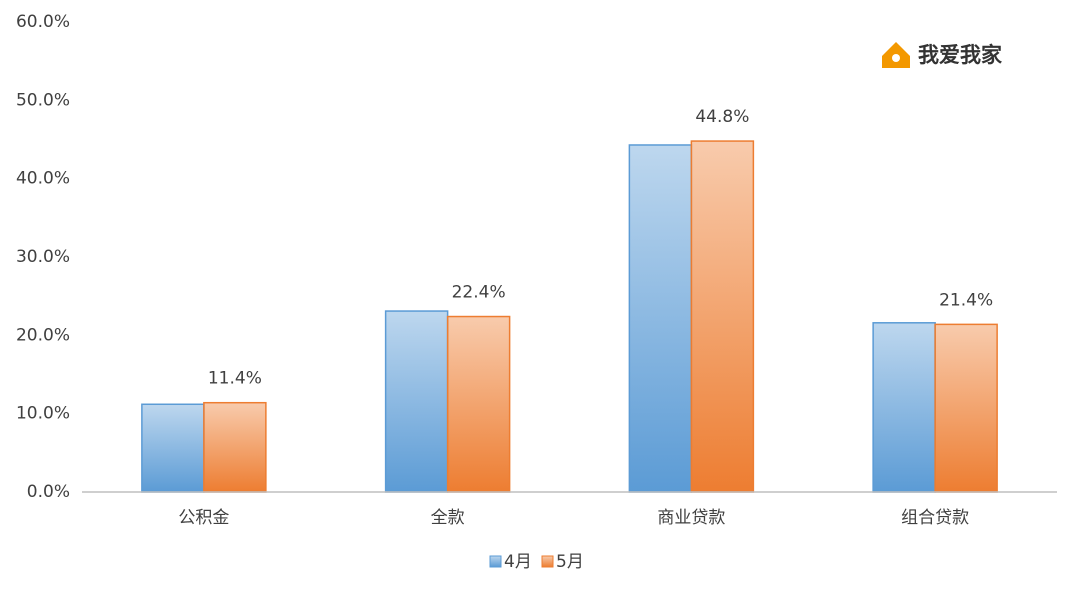 This screenshot has width=1080, height=594. I want to click on y-tick-label: 10.0%, so click(43, 414).